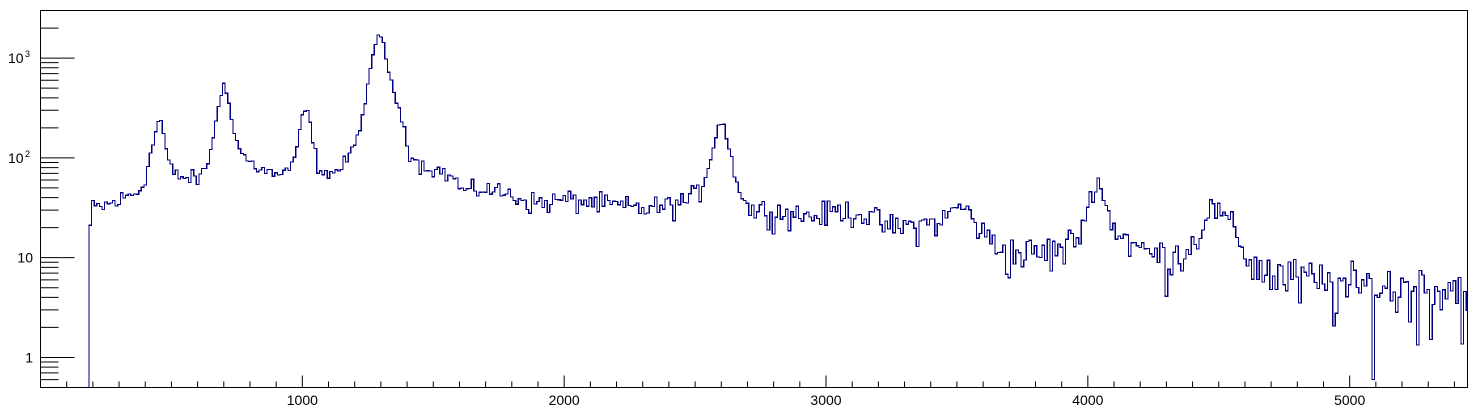 The image size is (1481, 419). Describe the element at coordinates (1349, 400) in the screenshot. I see `x-tick-label: 5000` at that location.